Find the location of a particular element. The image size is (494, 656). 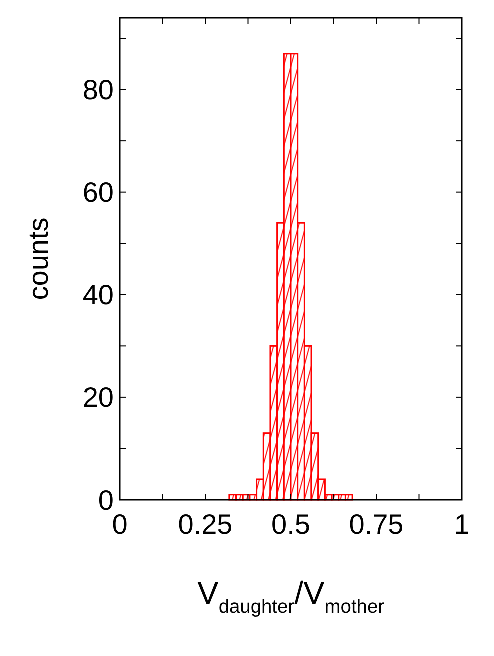

x-axis-title: V$_{daughter}$/V$_{mother}$ is located at coordinates (291, 596).